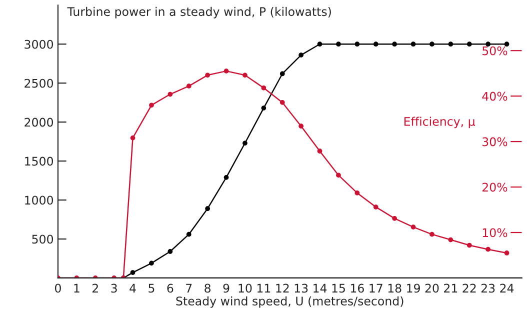 This screenshot has width=527, height=321. Describe the element at coordinates (39, 122) in the screenshot. I see `y-tick-label: 2000` at that location.